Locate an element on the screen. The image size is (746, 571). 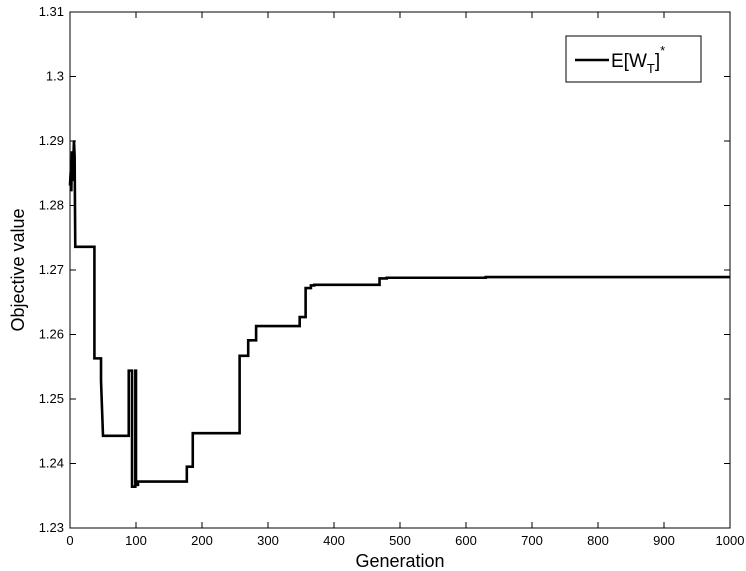
x-tick-label: 300 is located at coordinates (268, 540).